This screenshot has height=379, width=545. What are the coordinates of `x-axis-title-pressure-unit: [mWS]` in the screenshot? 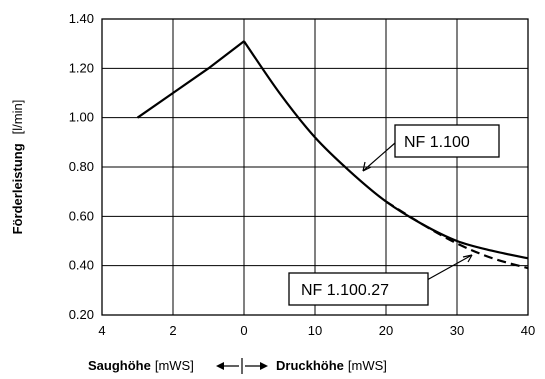 It's located at (367, 365).